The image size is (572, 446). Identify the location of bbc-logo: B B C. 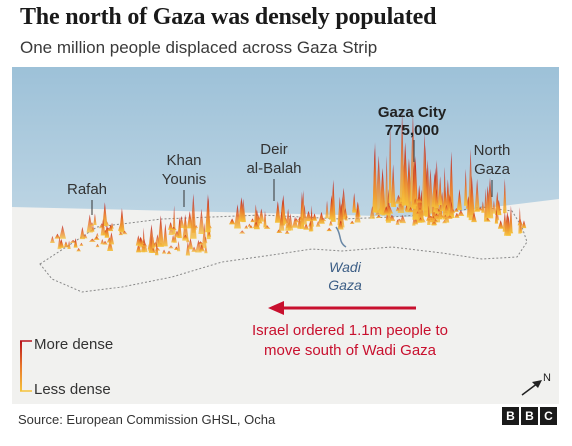
(529, 416).